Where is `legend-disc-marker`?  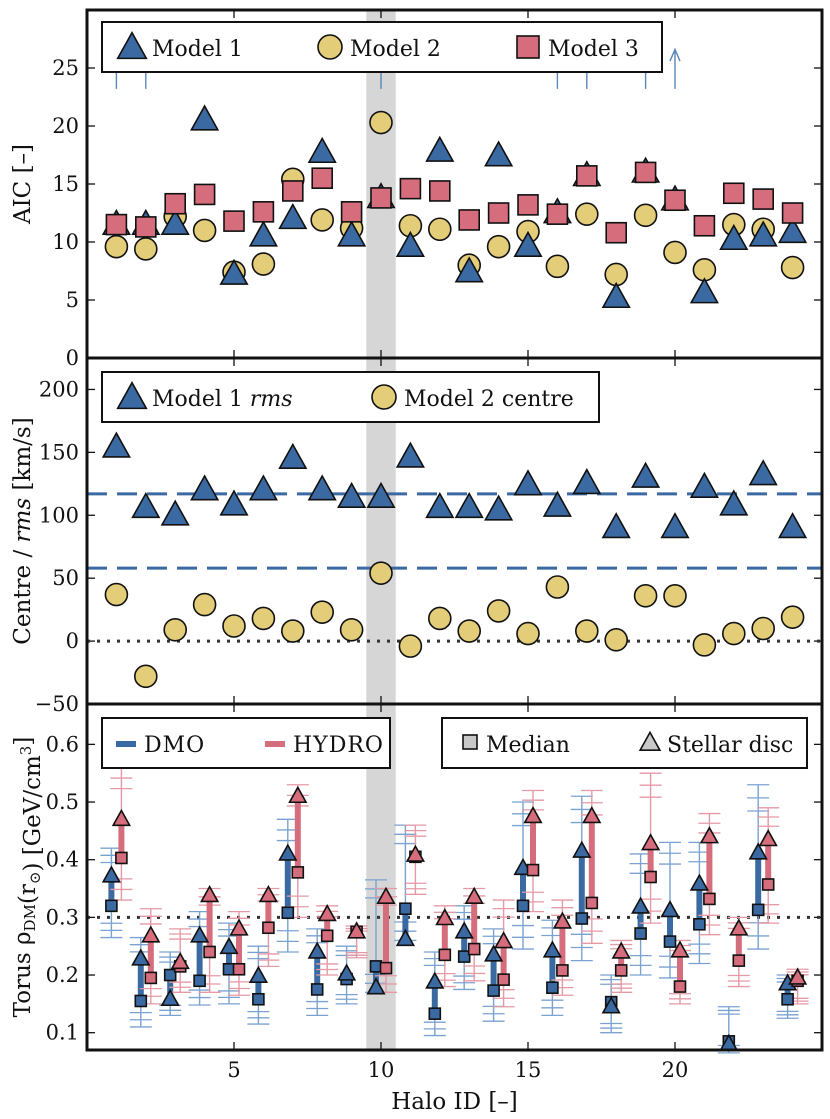 legend-disc-marker is located at coordinates (650, 740).